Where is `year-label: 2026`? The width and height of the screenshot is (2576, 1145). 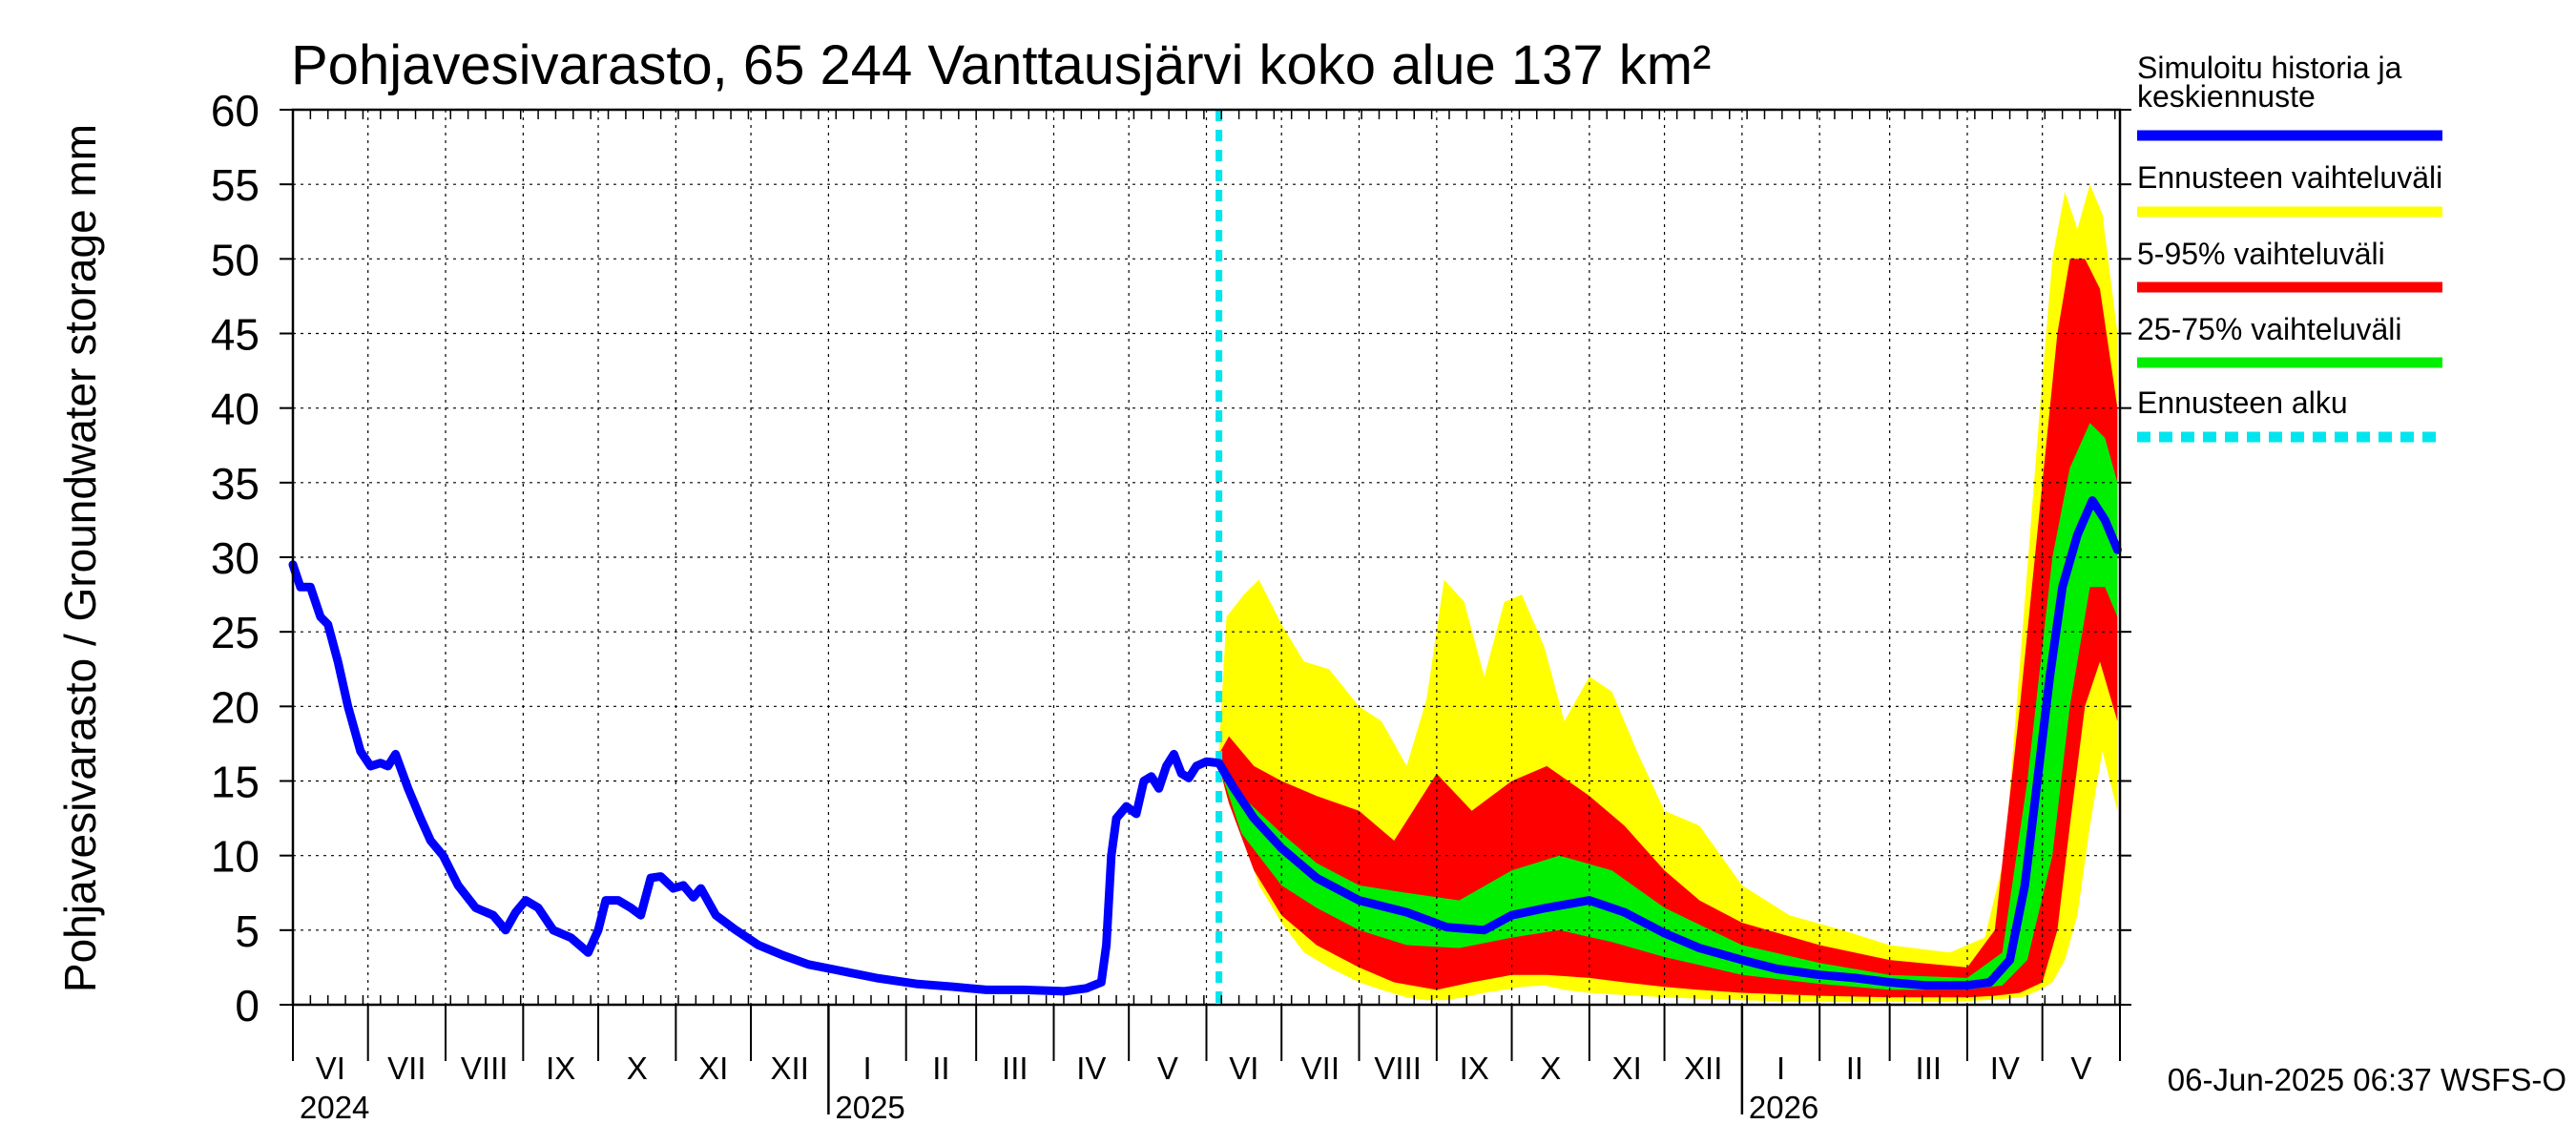 year-label: 2026 is located at coordinates (1783, 1107).